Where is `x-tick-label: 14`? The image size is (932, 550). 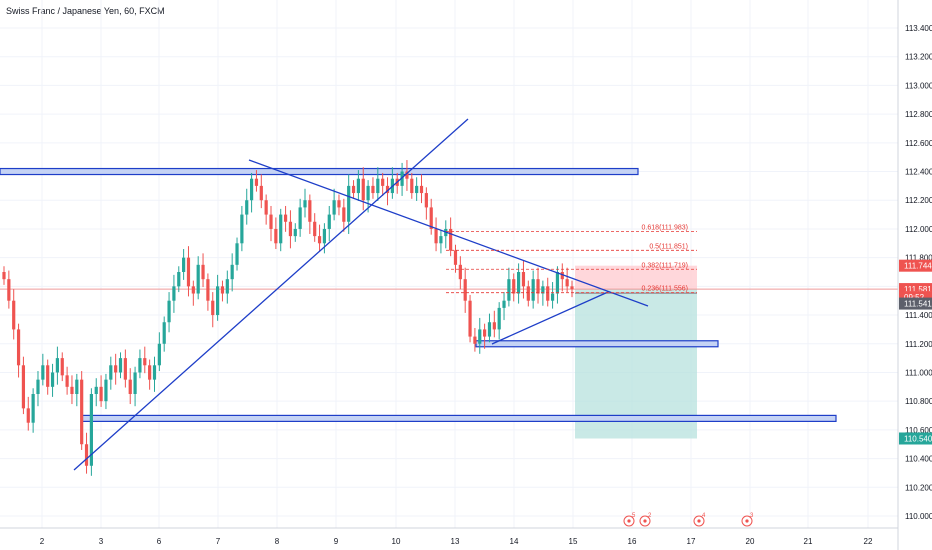
x-tick-label: 14 is located at coordinates (514, 541).